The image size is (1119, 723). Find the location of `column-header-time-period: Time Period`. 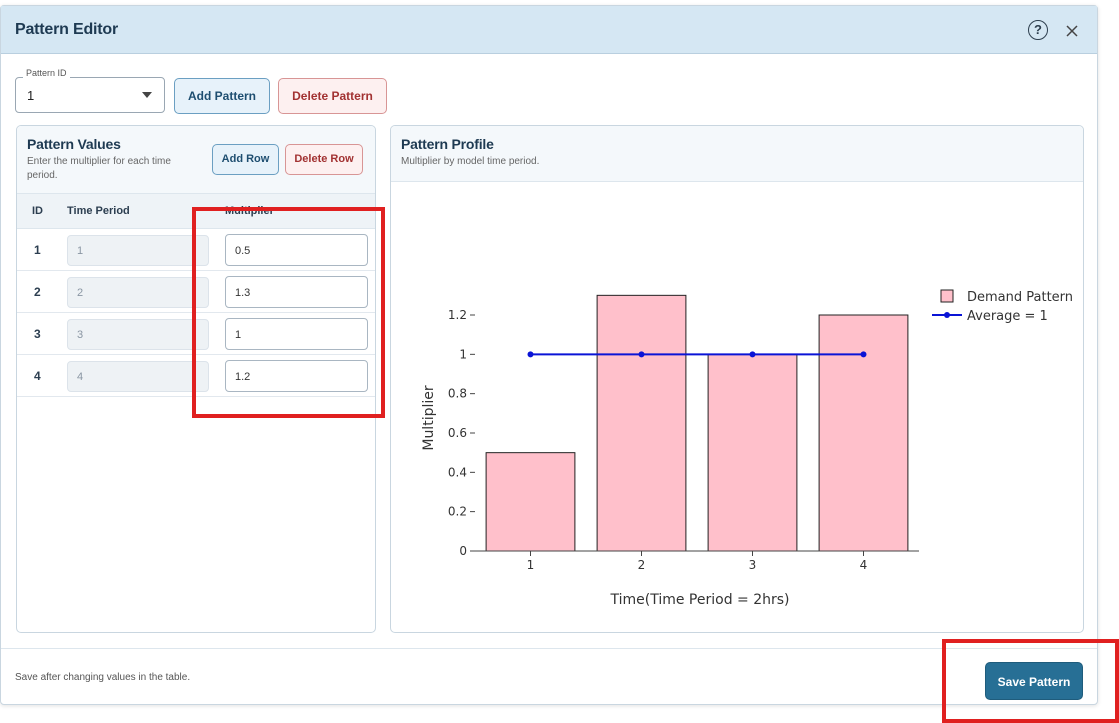

column-header-time-period: Time Period is located at coordinates (98, 211).